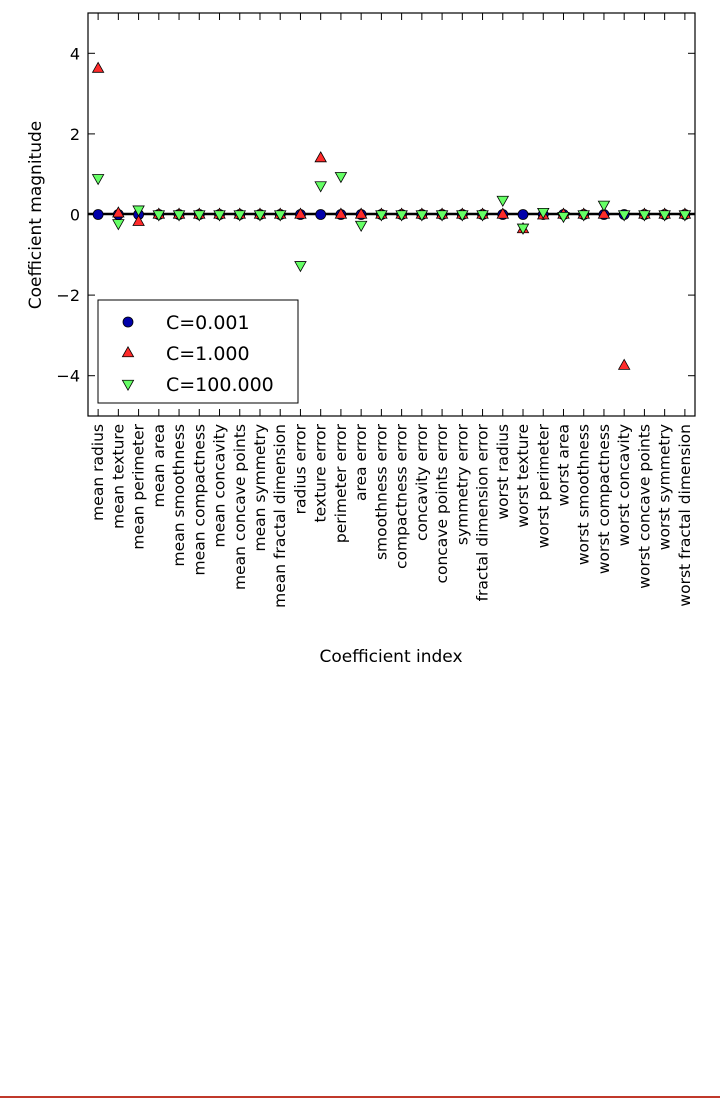 The height and width of the screenshot is (1098, 720). What do you see at coordinates (220, 385) in the screenshot?
I see `legend-label-3: C=100.000` at bounding box center [220, 385].